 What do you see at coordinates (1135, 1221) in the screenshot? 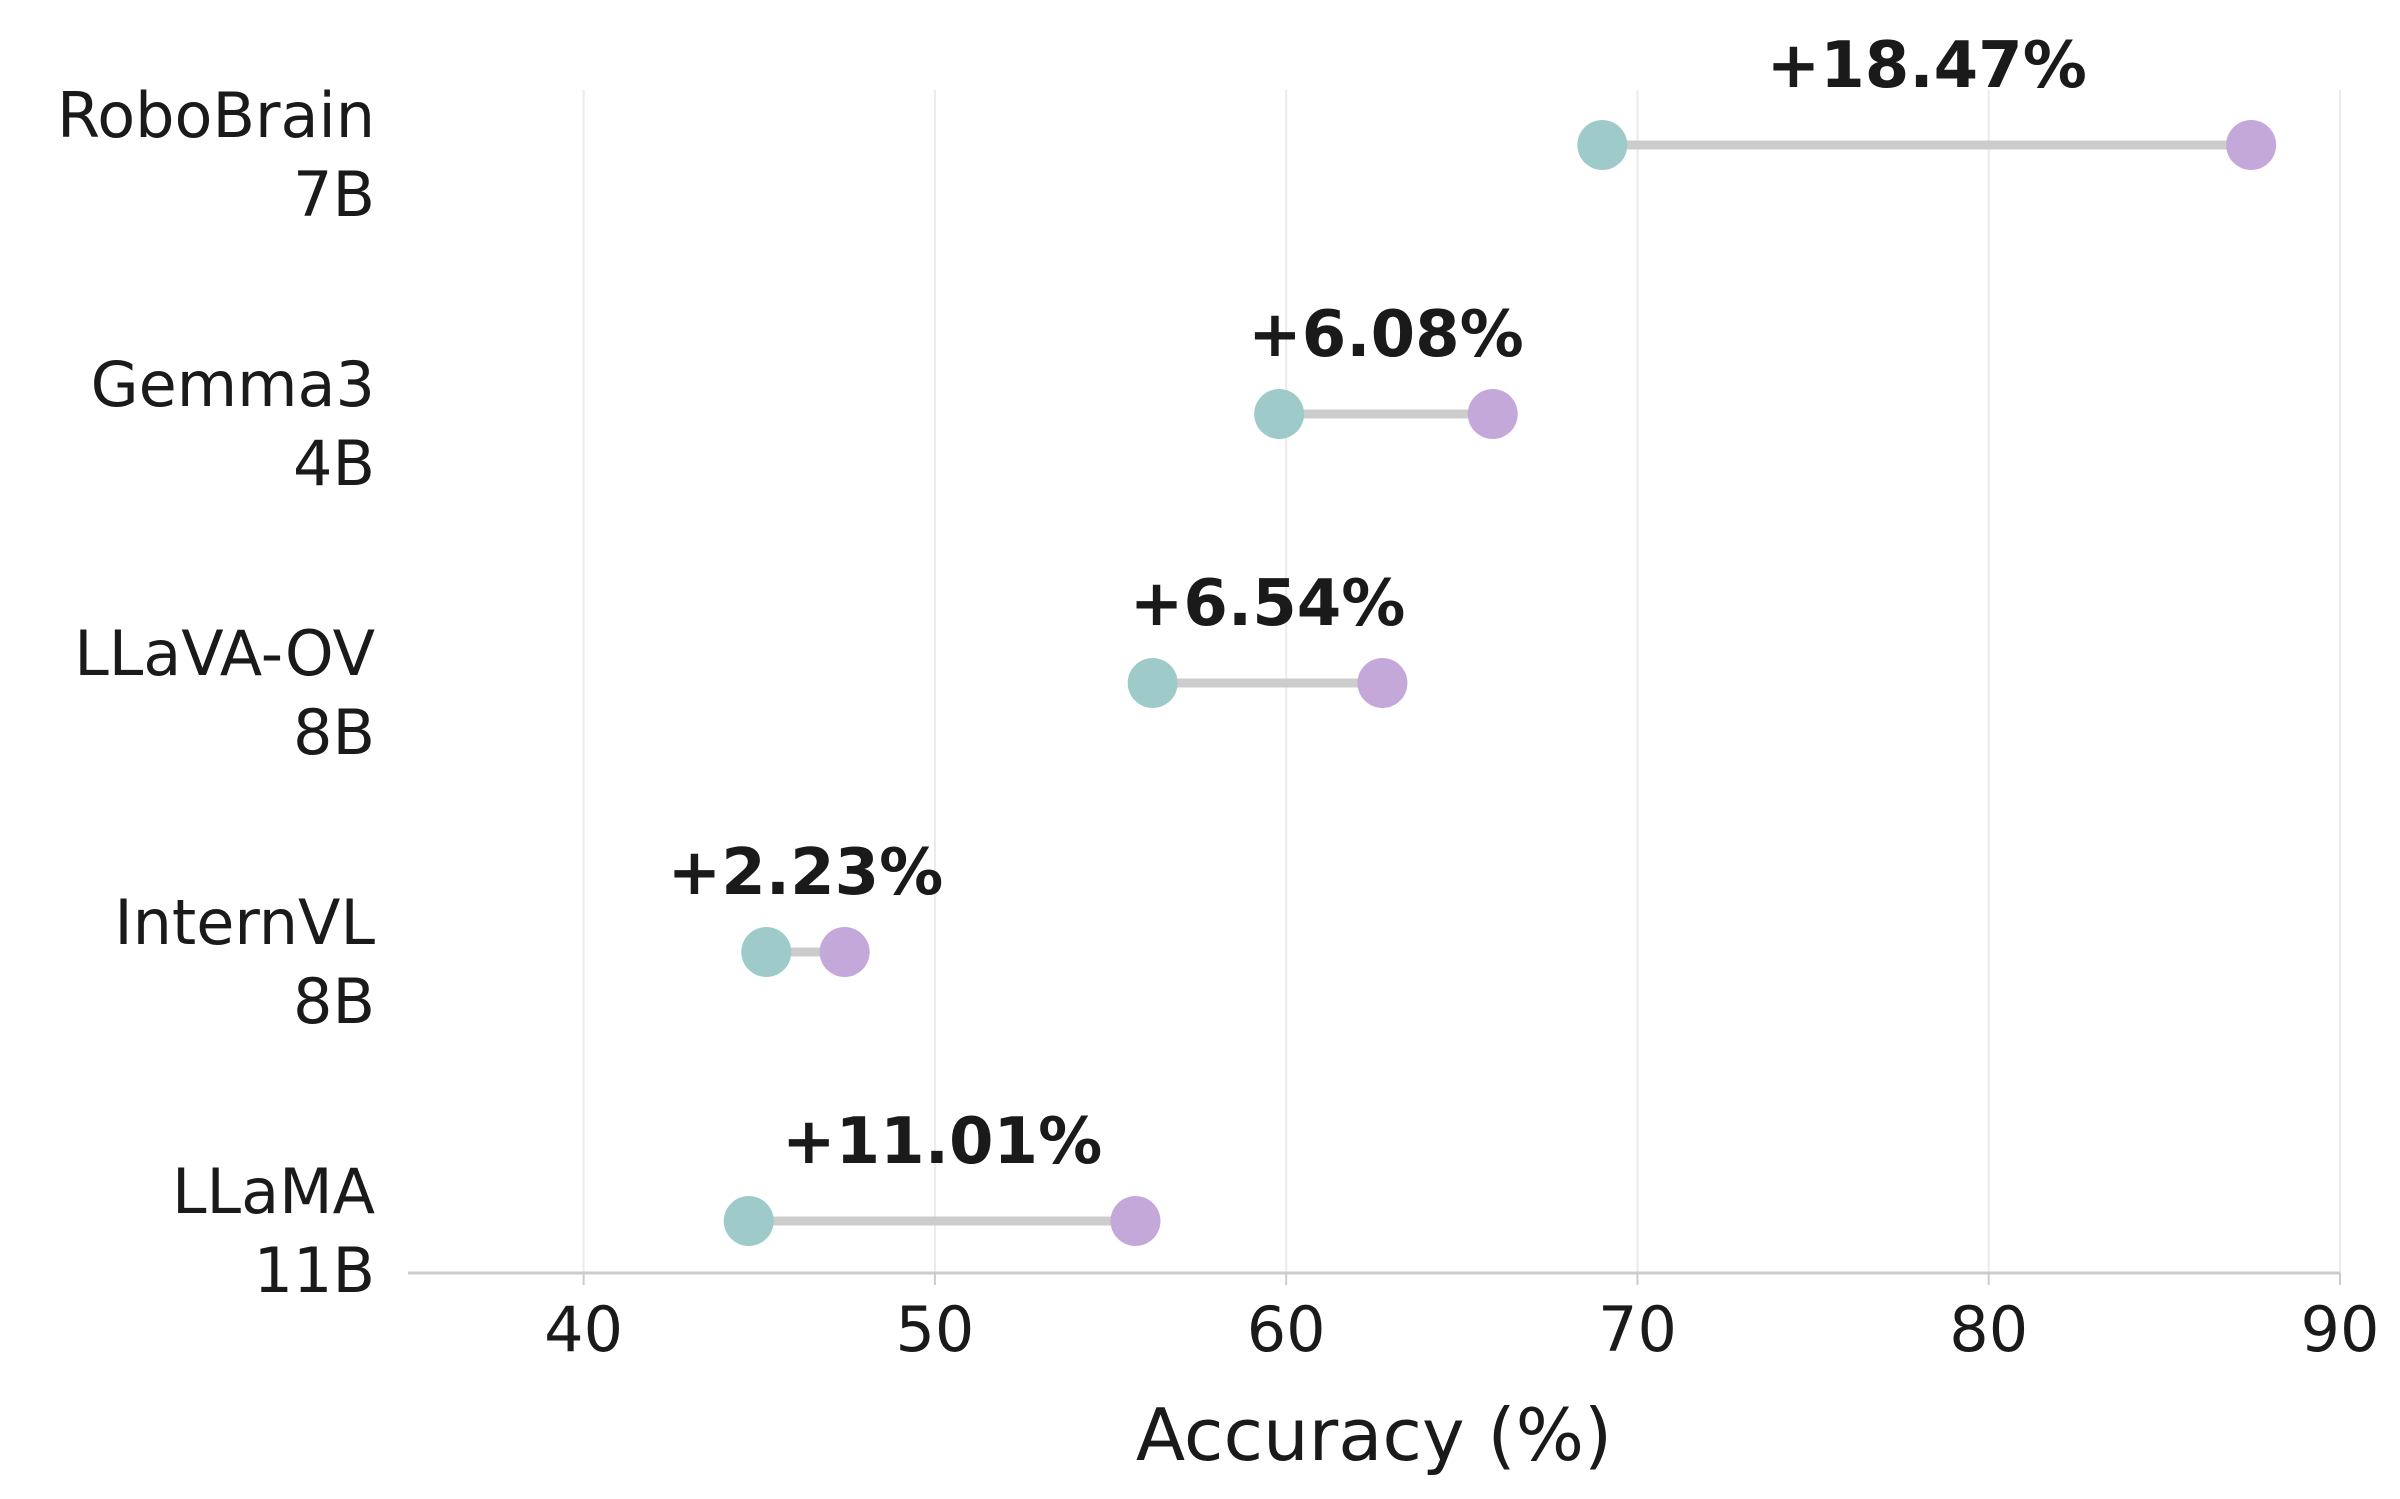
I see `end-point-llama` at bounding box center [1135, 1221].